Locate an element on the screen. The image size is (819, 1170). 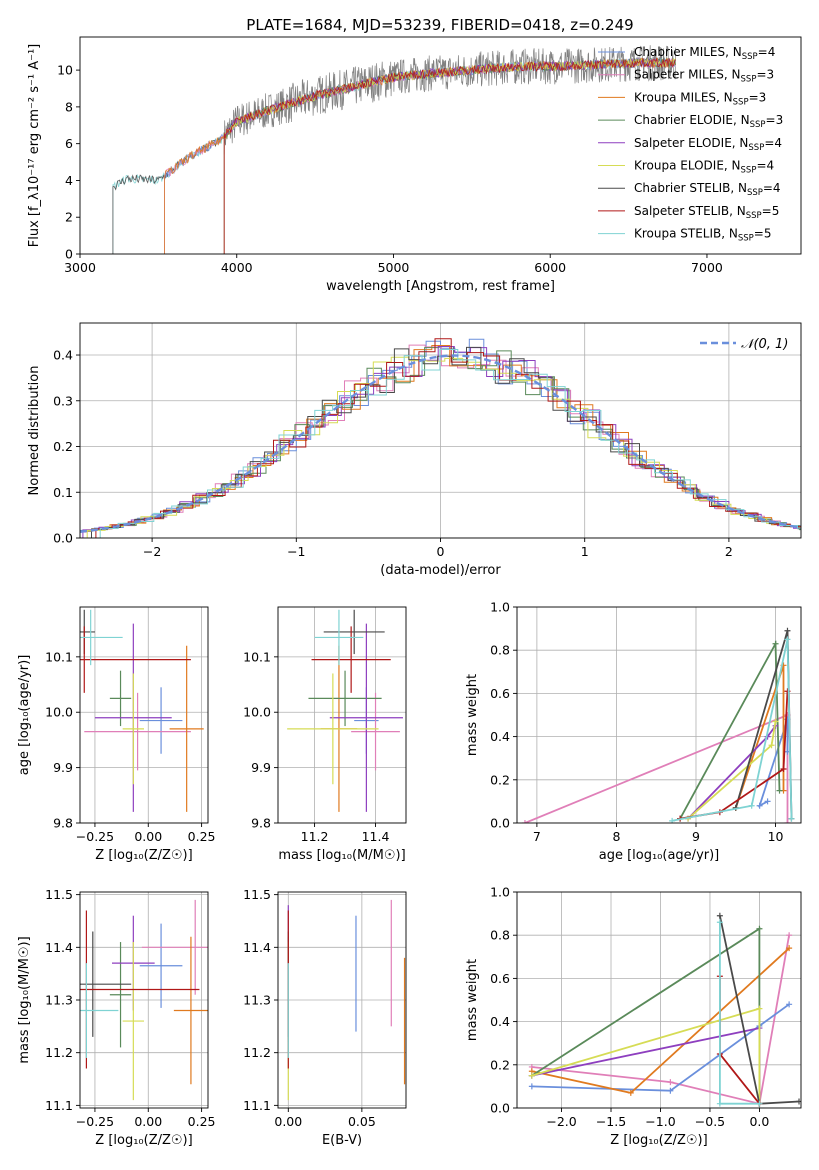
age_vs_Z-ylabel: age [log₁₀(age/yr)] is located at coordinates (24, 715).